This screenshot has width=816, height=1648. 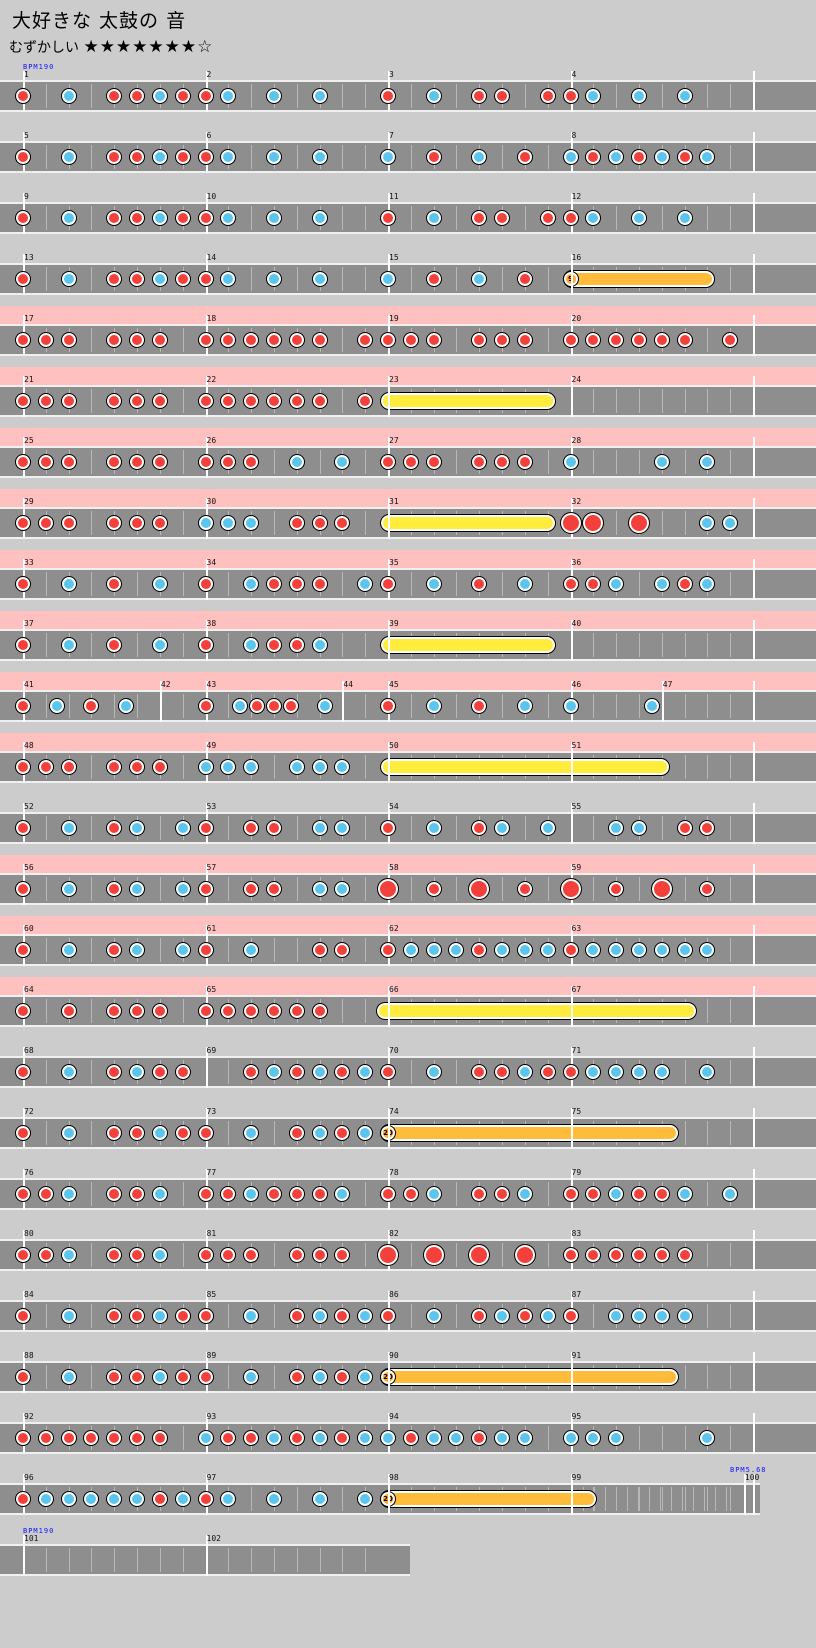 I want to click on measure-number: 8, so click(x=574, y=135).